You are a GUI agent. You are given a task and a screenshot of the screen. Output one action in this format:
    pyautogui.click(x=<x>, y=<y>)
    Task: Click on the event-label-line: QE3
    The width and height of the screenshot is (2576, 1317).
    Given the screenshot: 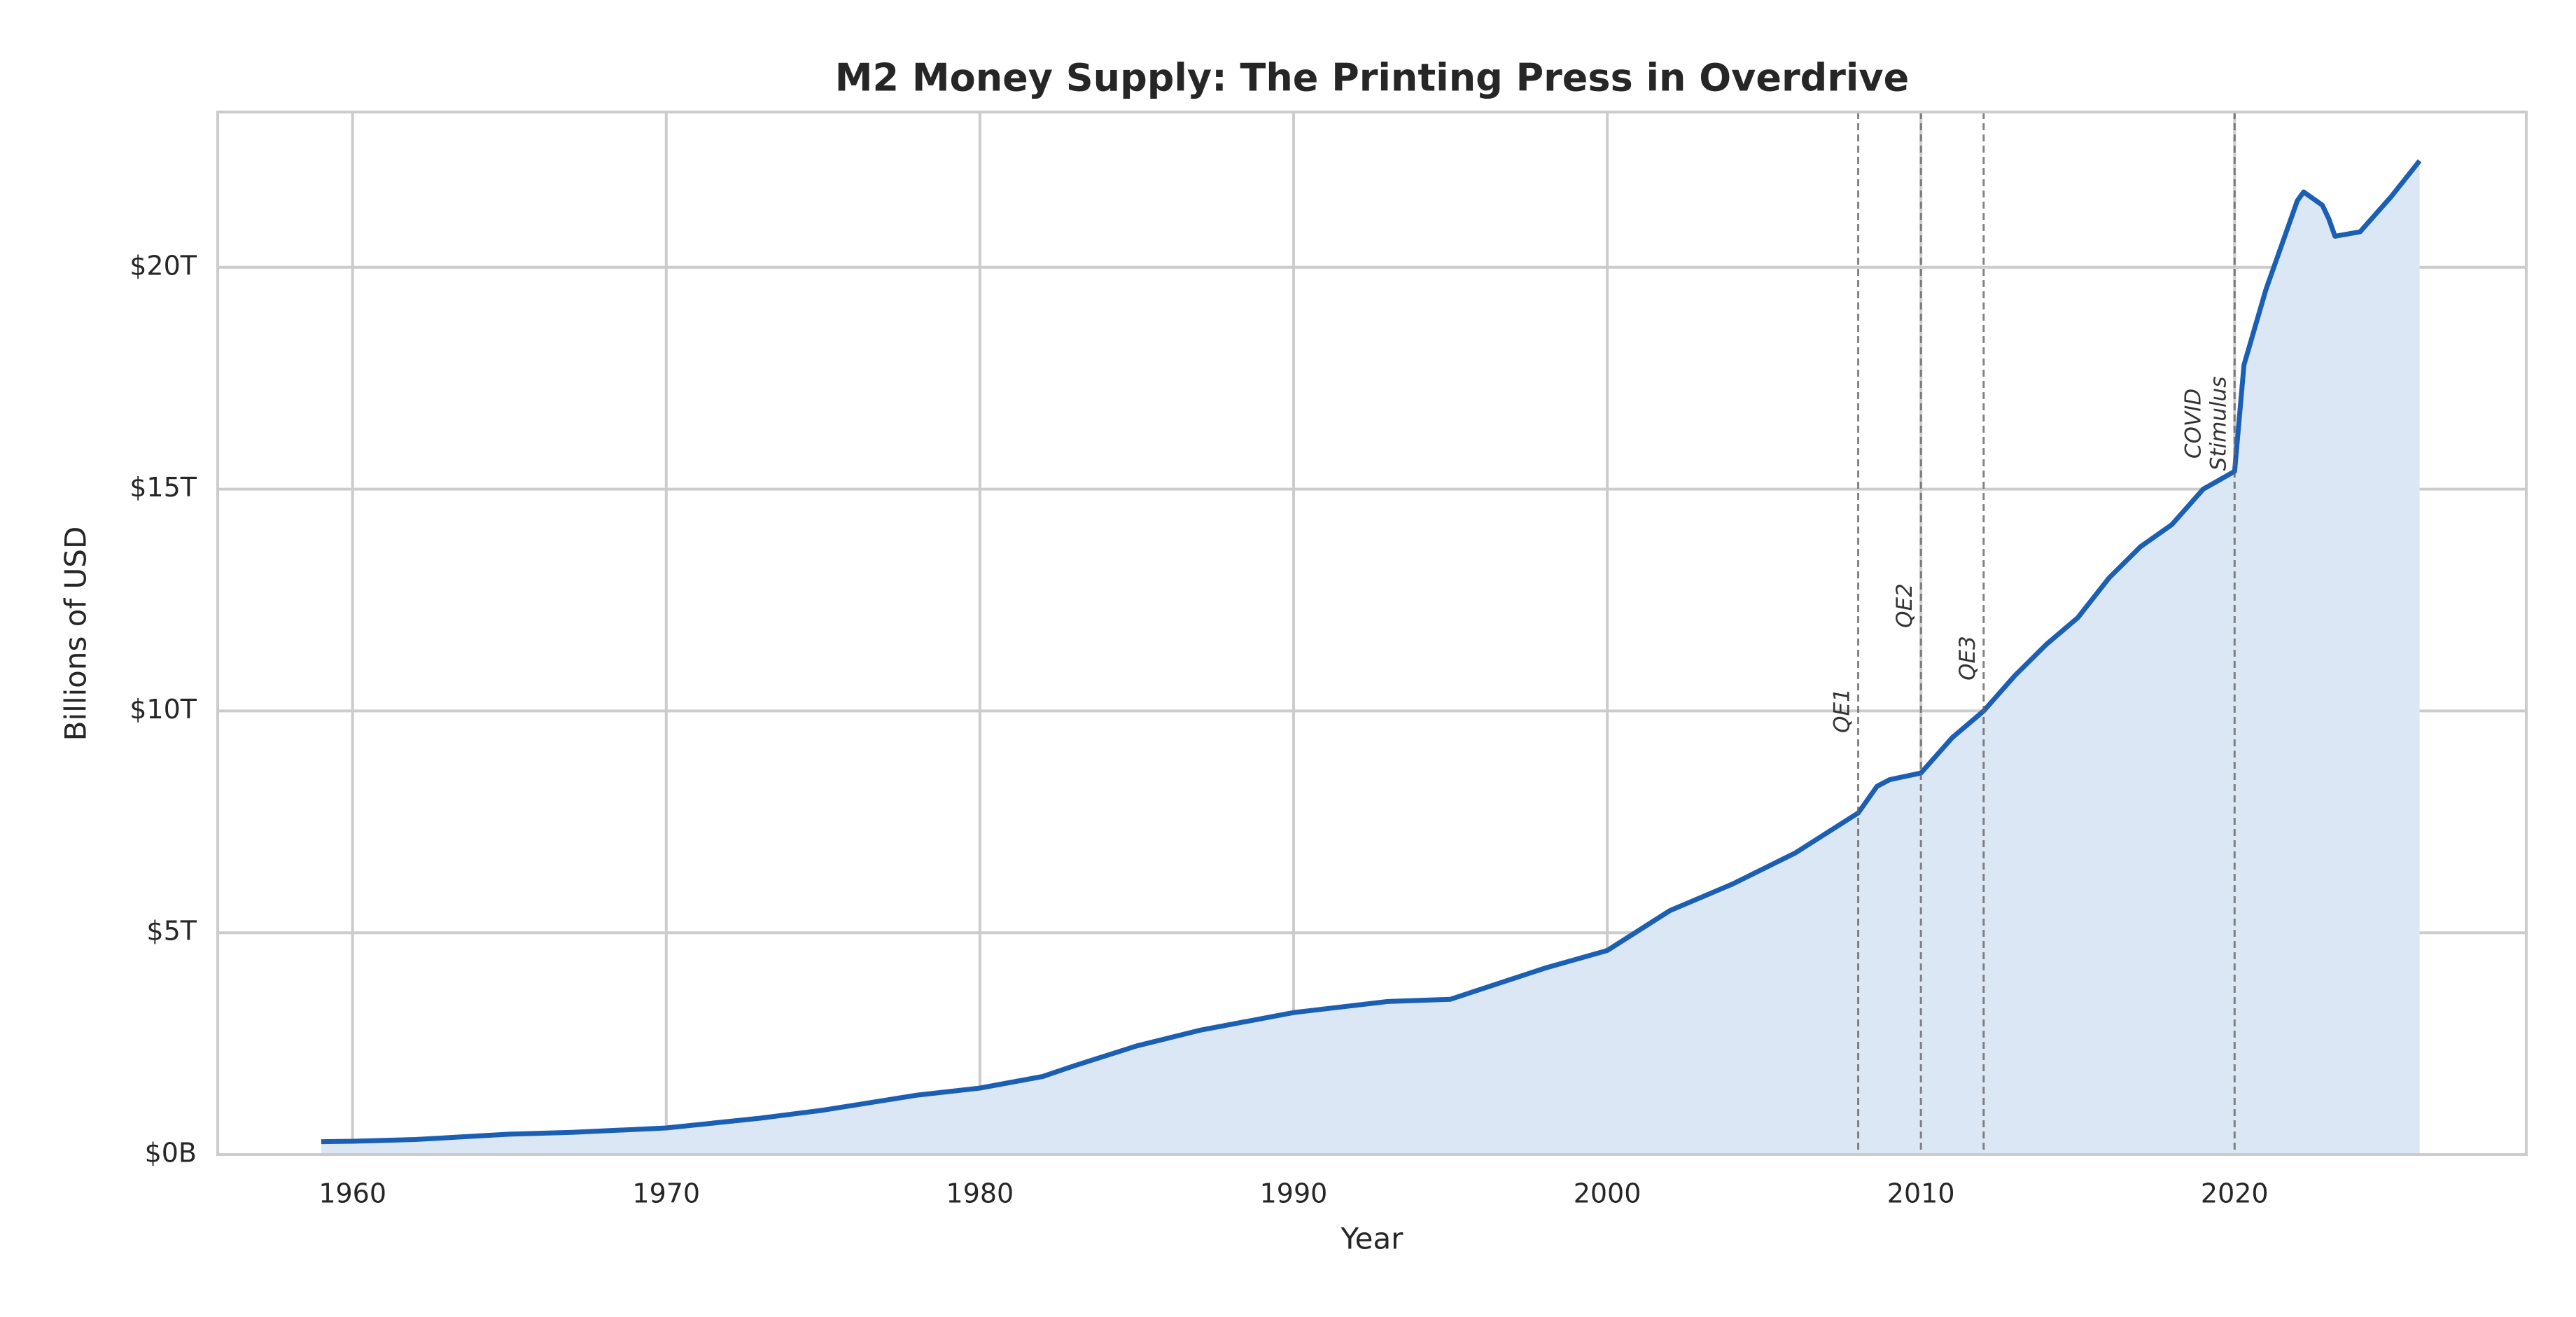 What is the action you would take?
    pyautogui.click(x=1967, y=658)
    